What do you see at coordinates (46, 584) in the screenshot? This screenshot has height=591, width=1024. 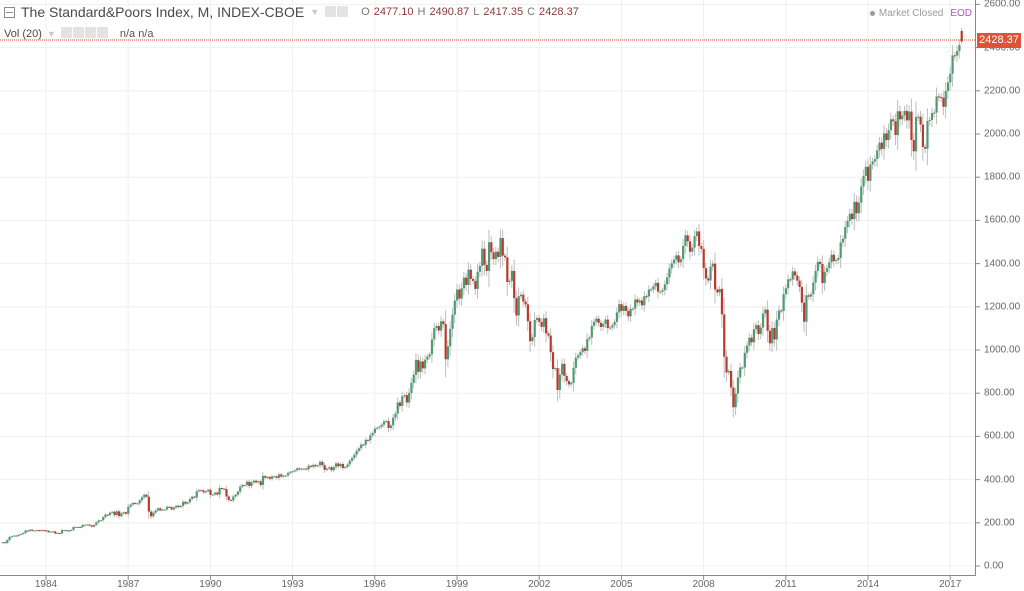 I see `x-tick-label: 1984` at bounding box center [46, 584].